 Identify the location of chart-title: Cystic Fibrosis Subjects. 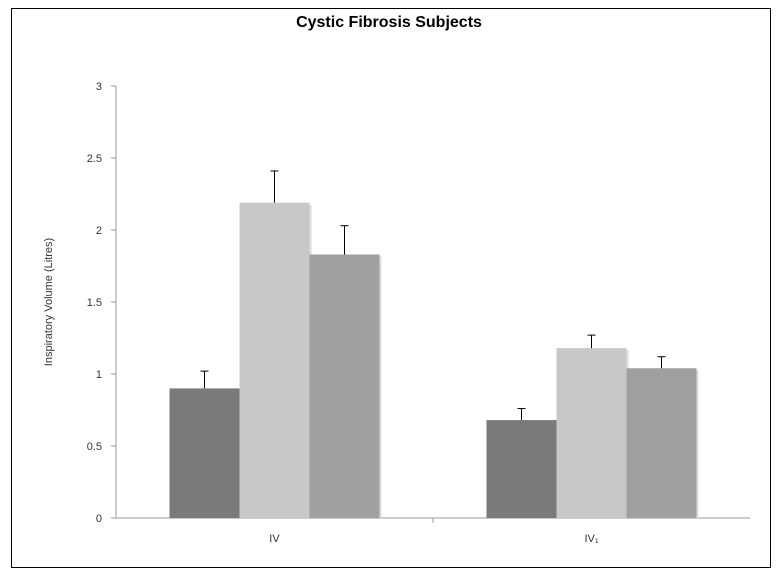
(389, 22).